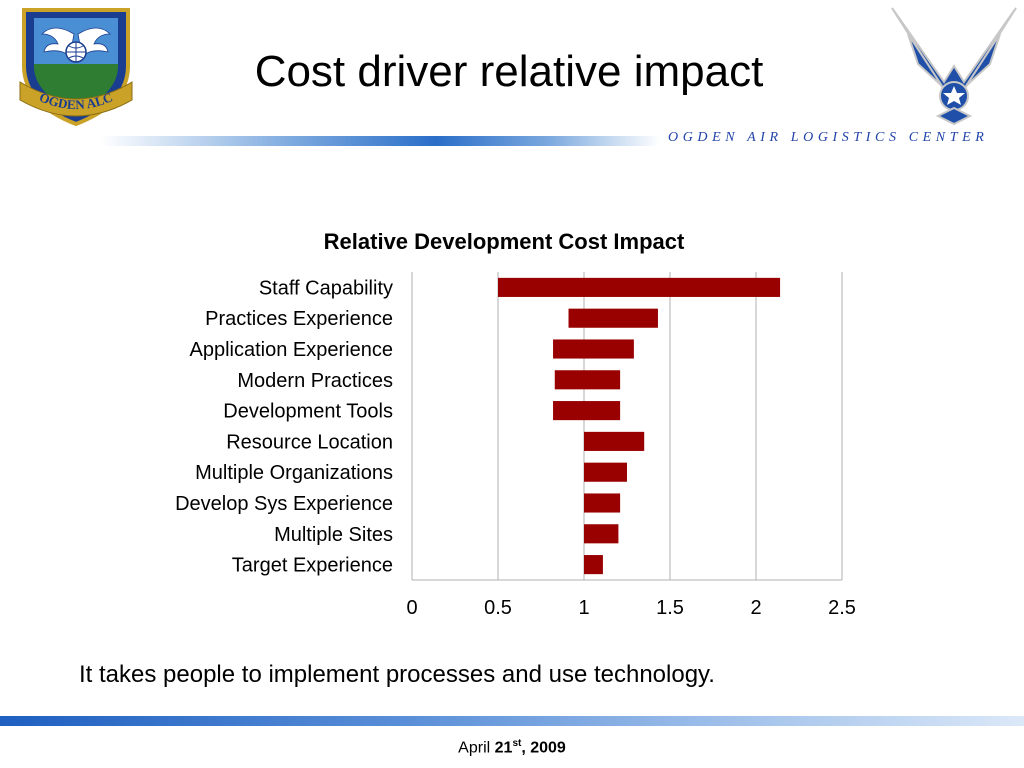 Image resolution: width=1024 pixels, height=768 pixels. Describe the element at coordinates (498, 608) in the screenshot. I see `x-tick-label-1: 0.5` at that location.